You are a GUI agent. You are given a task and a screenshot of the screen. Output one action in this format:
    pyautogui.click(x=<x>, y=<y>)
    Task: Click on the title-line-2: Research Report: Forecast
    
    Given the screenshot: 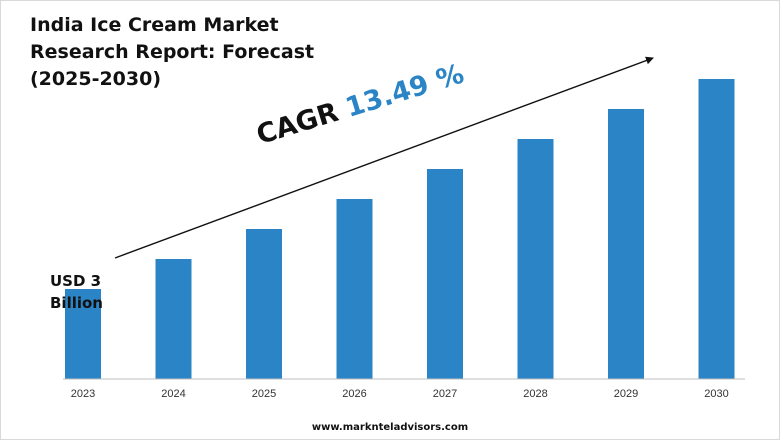 What is the action you would take?
    pyautogui.click(x=172, y=52)
    